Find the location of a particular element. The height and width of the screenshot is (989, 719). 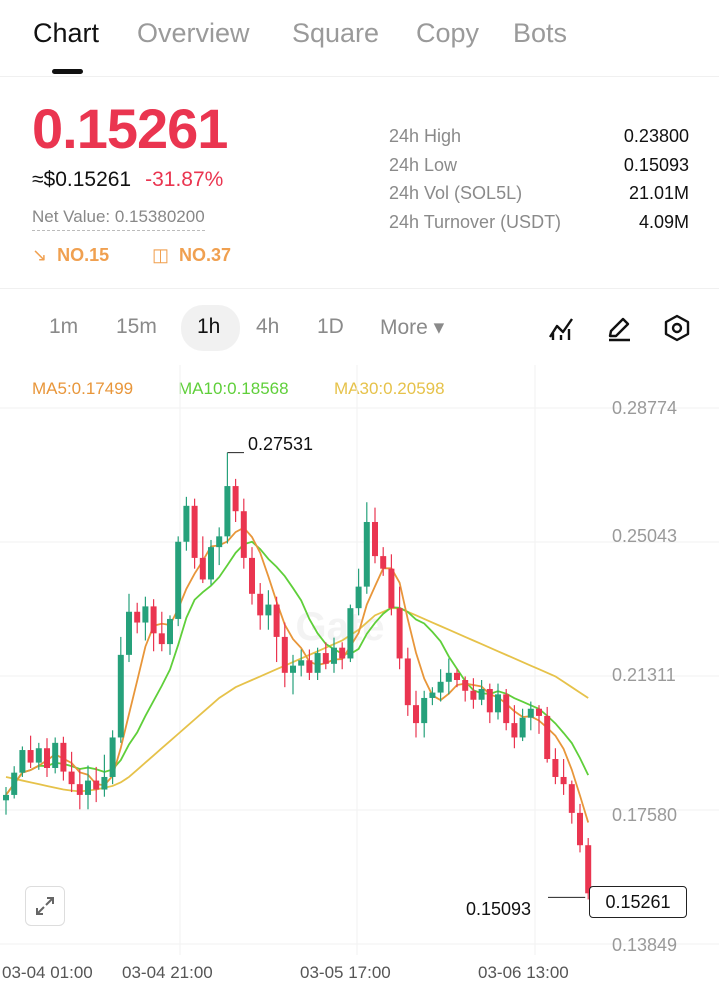

net-value: Net Value: 0.15380200 is located at coordinates (118, 219).